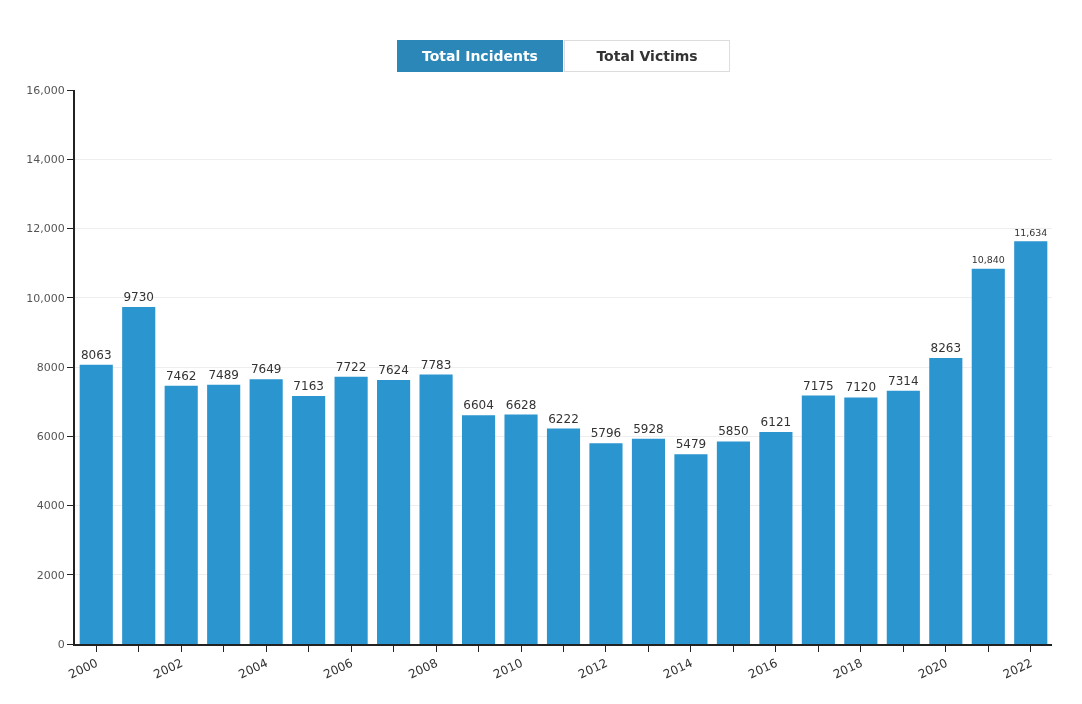  I want to click on x-tick-label: 2010, so click(508, 668).